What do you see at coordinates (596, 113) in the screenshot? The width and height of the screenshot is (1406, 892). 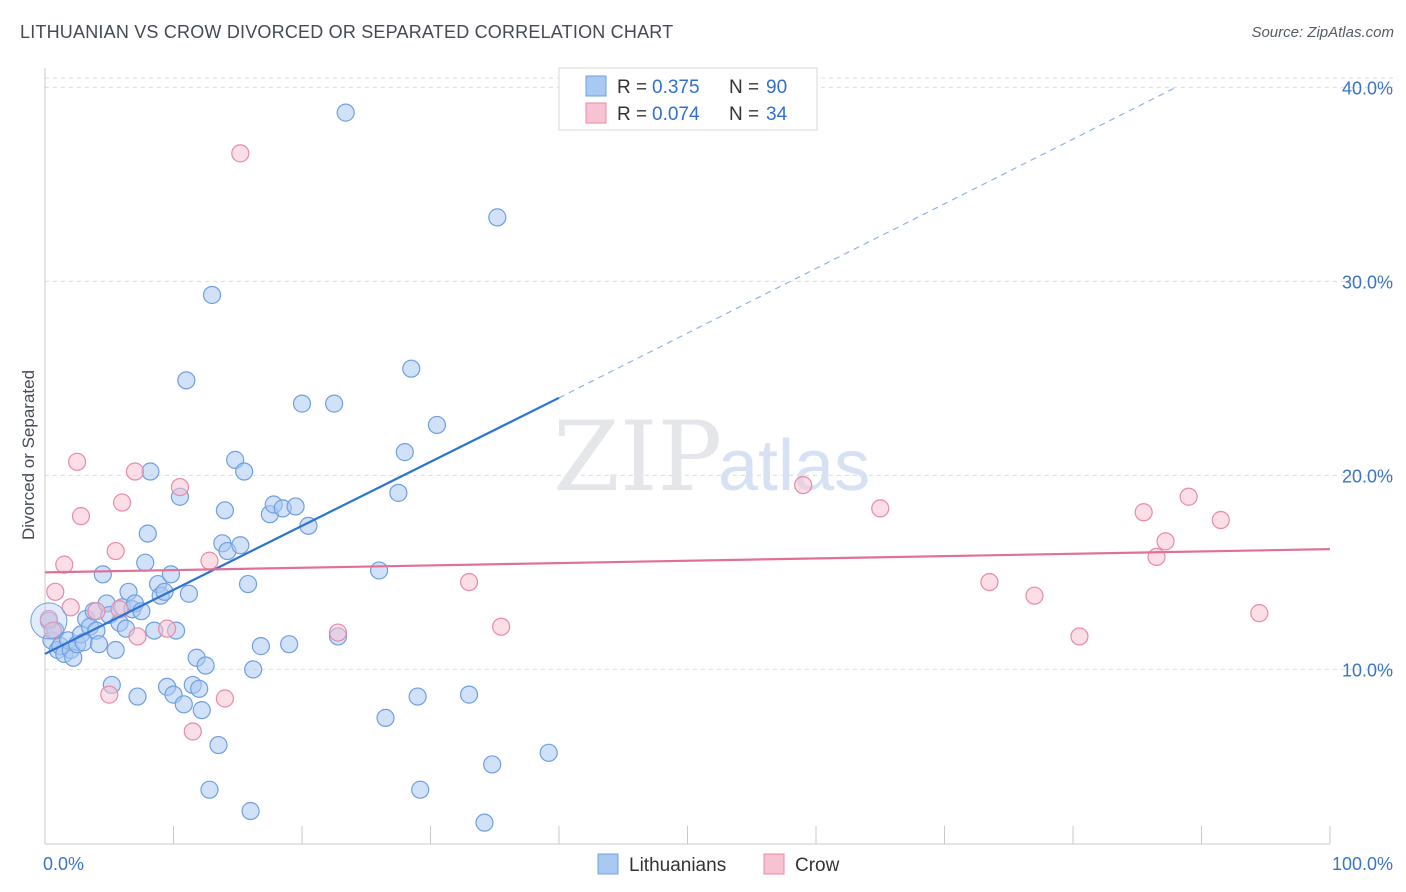 I see `legend-swatch-crow` at bounding box center [596, 113].